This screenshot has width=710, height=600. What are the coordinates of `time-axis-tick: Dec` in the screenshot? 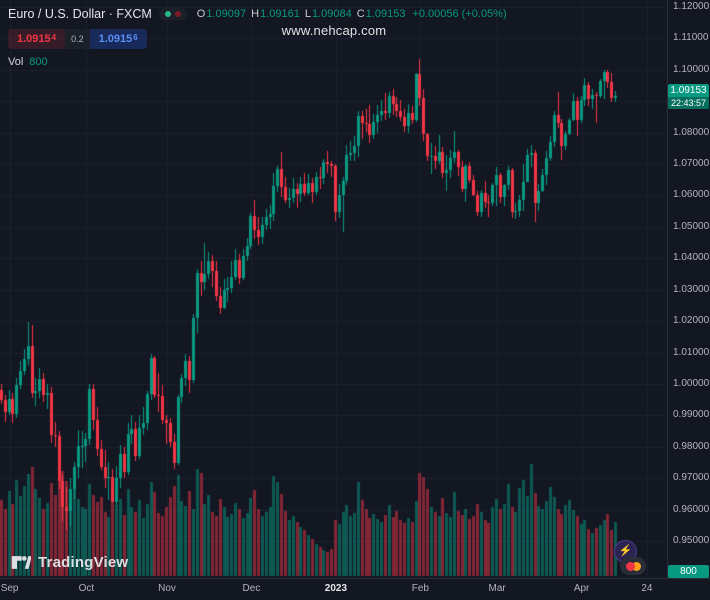 It's located at (251, 588).